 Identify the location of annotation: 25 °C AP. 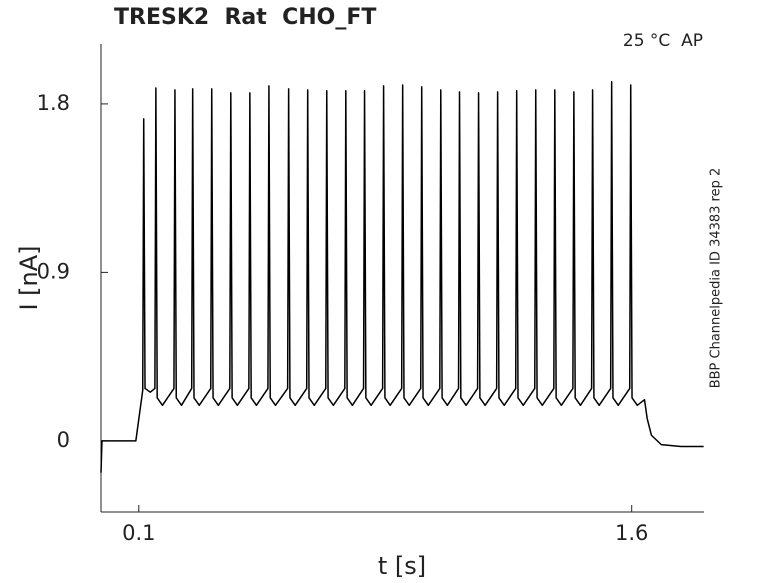
(663, 41).